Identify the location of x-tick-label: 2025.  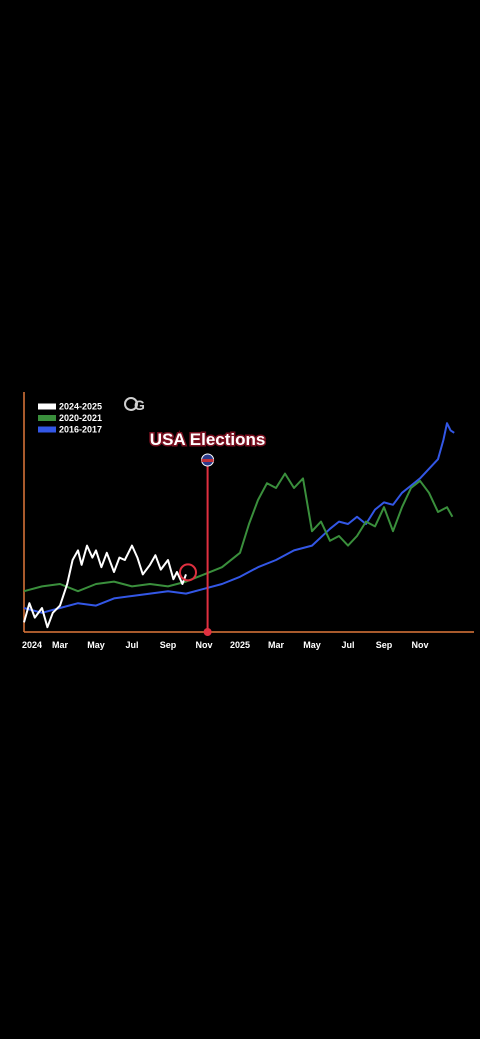
(240, 645).